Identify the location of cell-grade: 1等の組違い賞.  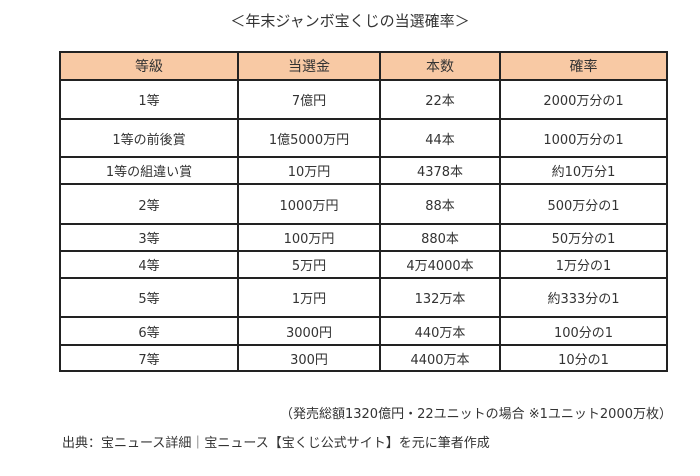
(149, 170).